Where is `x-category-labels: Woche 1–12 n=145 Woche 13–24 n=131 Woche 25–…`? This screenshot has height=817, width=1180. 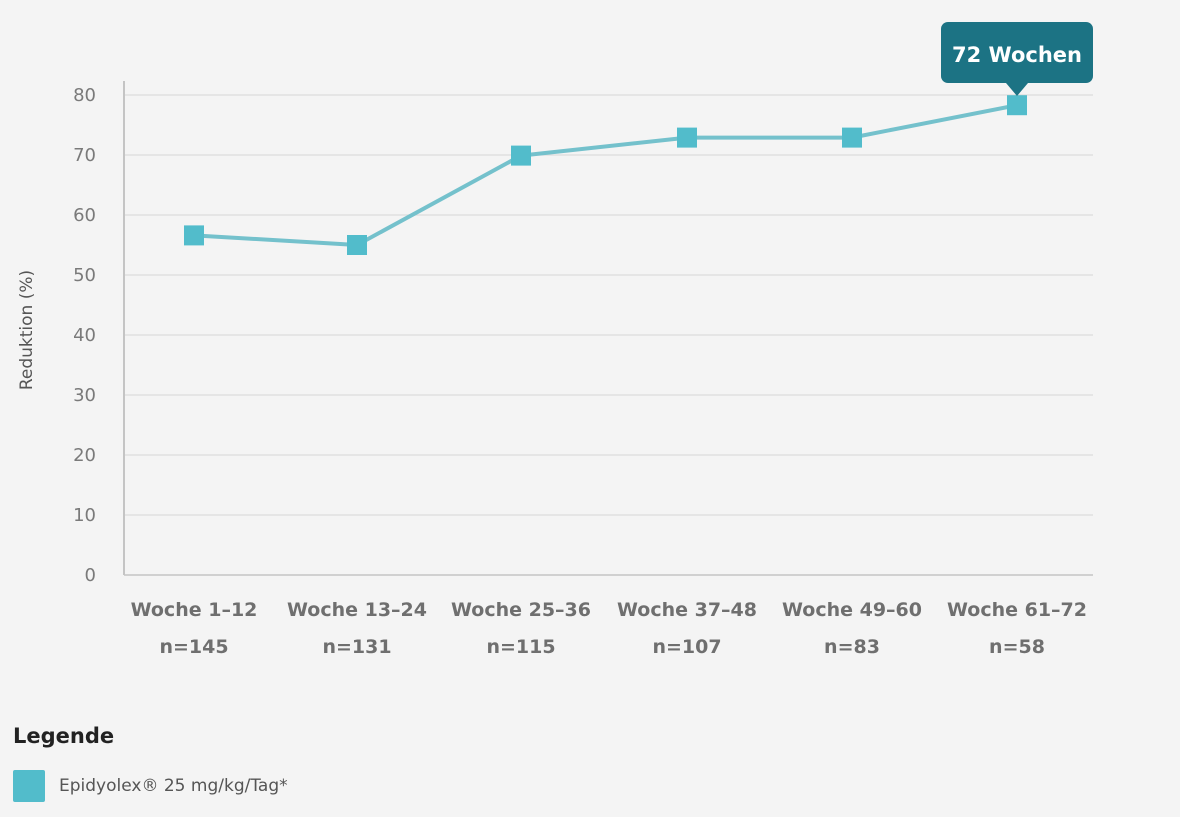 x-category-labels: Woche 1–12 n=145 Woche 13–24 n=131 Woche 25–… is located at coordinates (609, 628).